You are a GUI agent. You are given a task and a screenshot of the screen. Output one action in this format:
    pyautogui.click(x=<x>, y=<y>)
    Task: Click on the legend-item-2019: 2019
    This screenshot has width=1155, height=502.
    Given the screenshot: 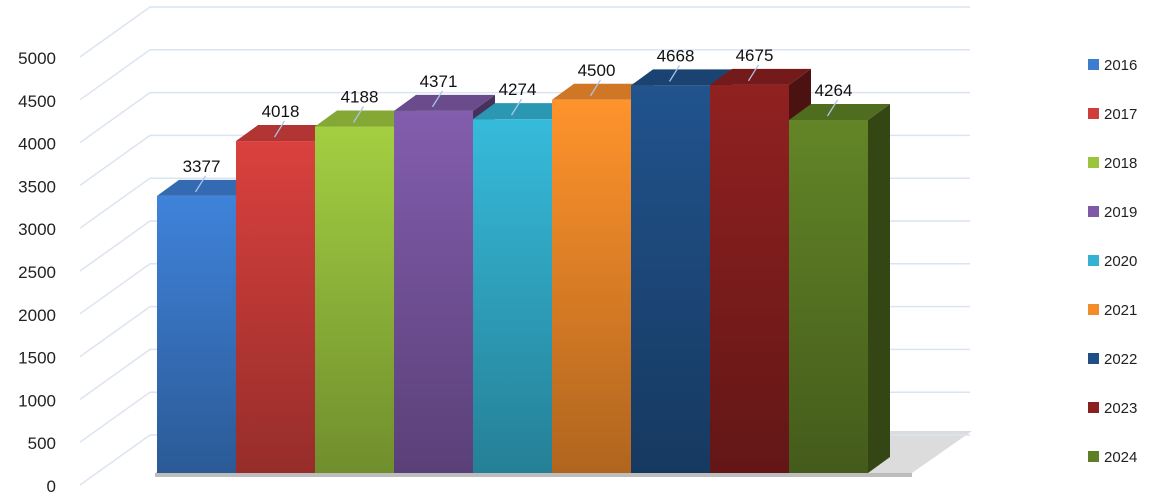 What is the action you would take?
    pyautogui.click(x=1112, y=212)
    